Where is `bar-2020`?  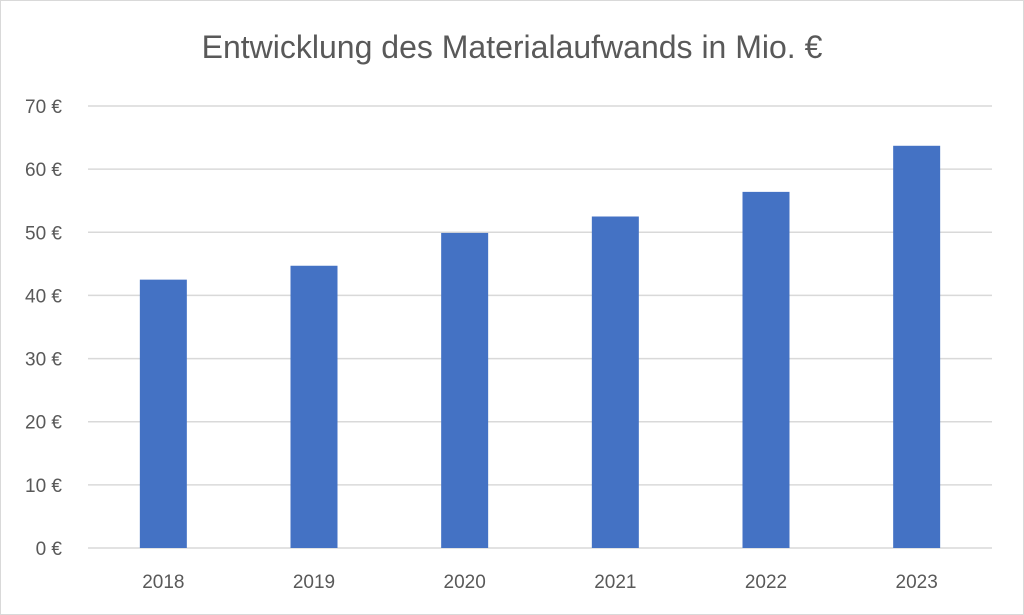
bar-2020 is located at coordinates (465, 390).